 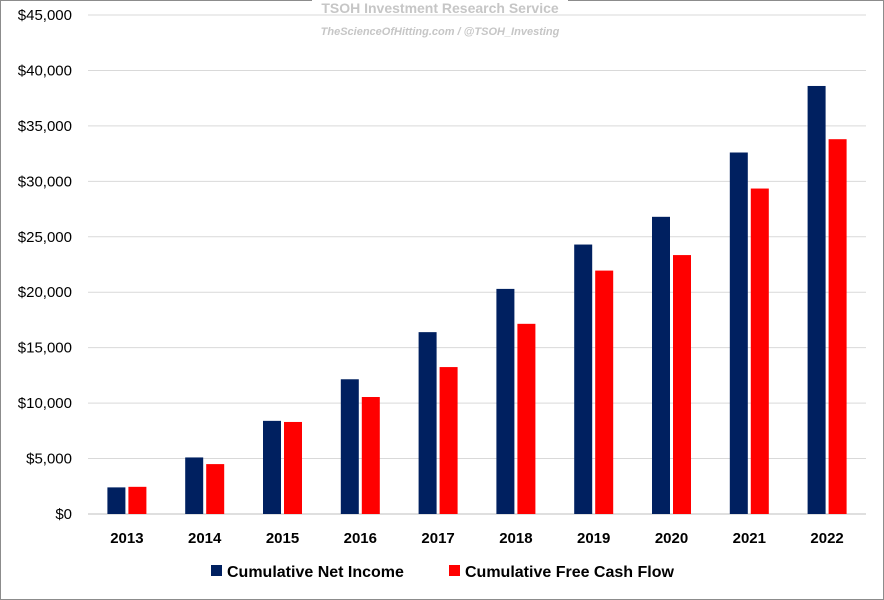 I want to click on bar-net-income-2013, so click(x=116, y=500).